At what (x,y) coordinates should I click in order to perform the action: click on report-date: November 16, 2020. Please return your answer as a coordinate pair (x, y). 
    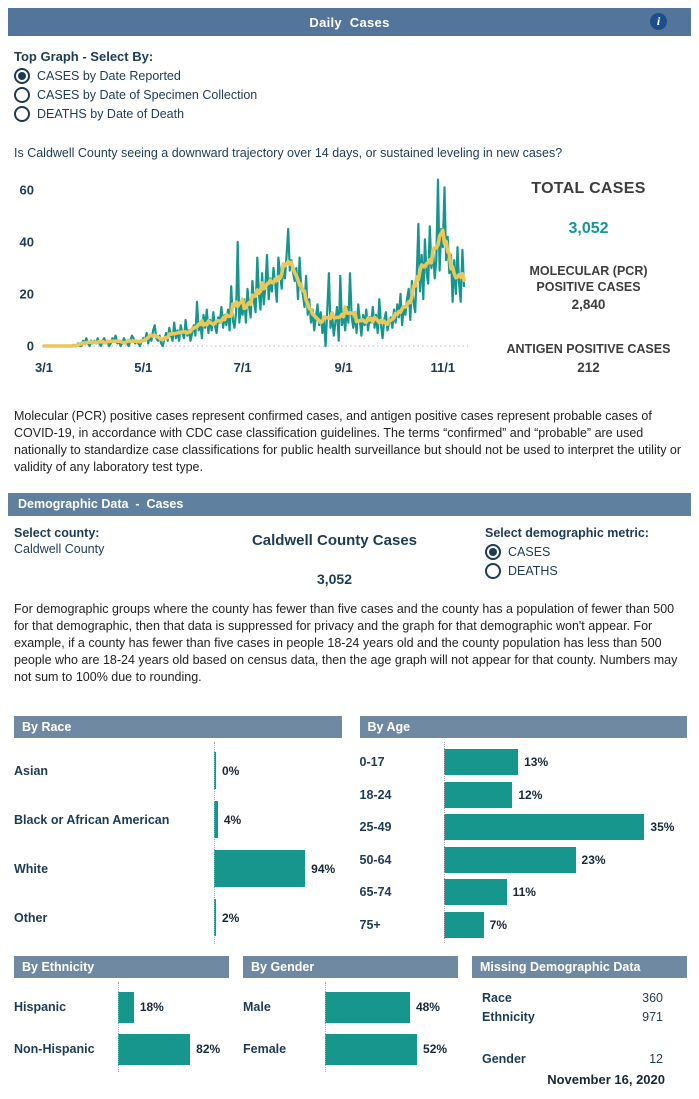
    Looking at the image, I should click on (606, 1079).